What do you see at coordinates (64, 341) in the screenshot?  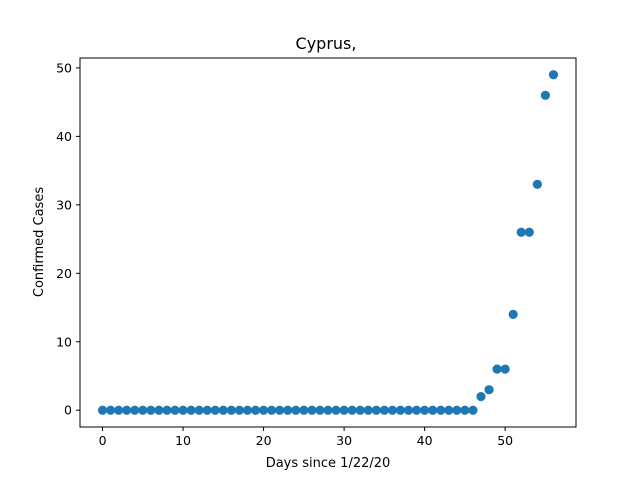 I see `y-tick-label: 10` at bounding box center [64, 341].